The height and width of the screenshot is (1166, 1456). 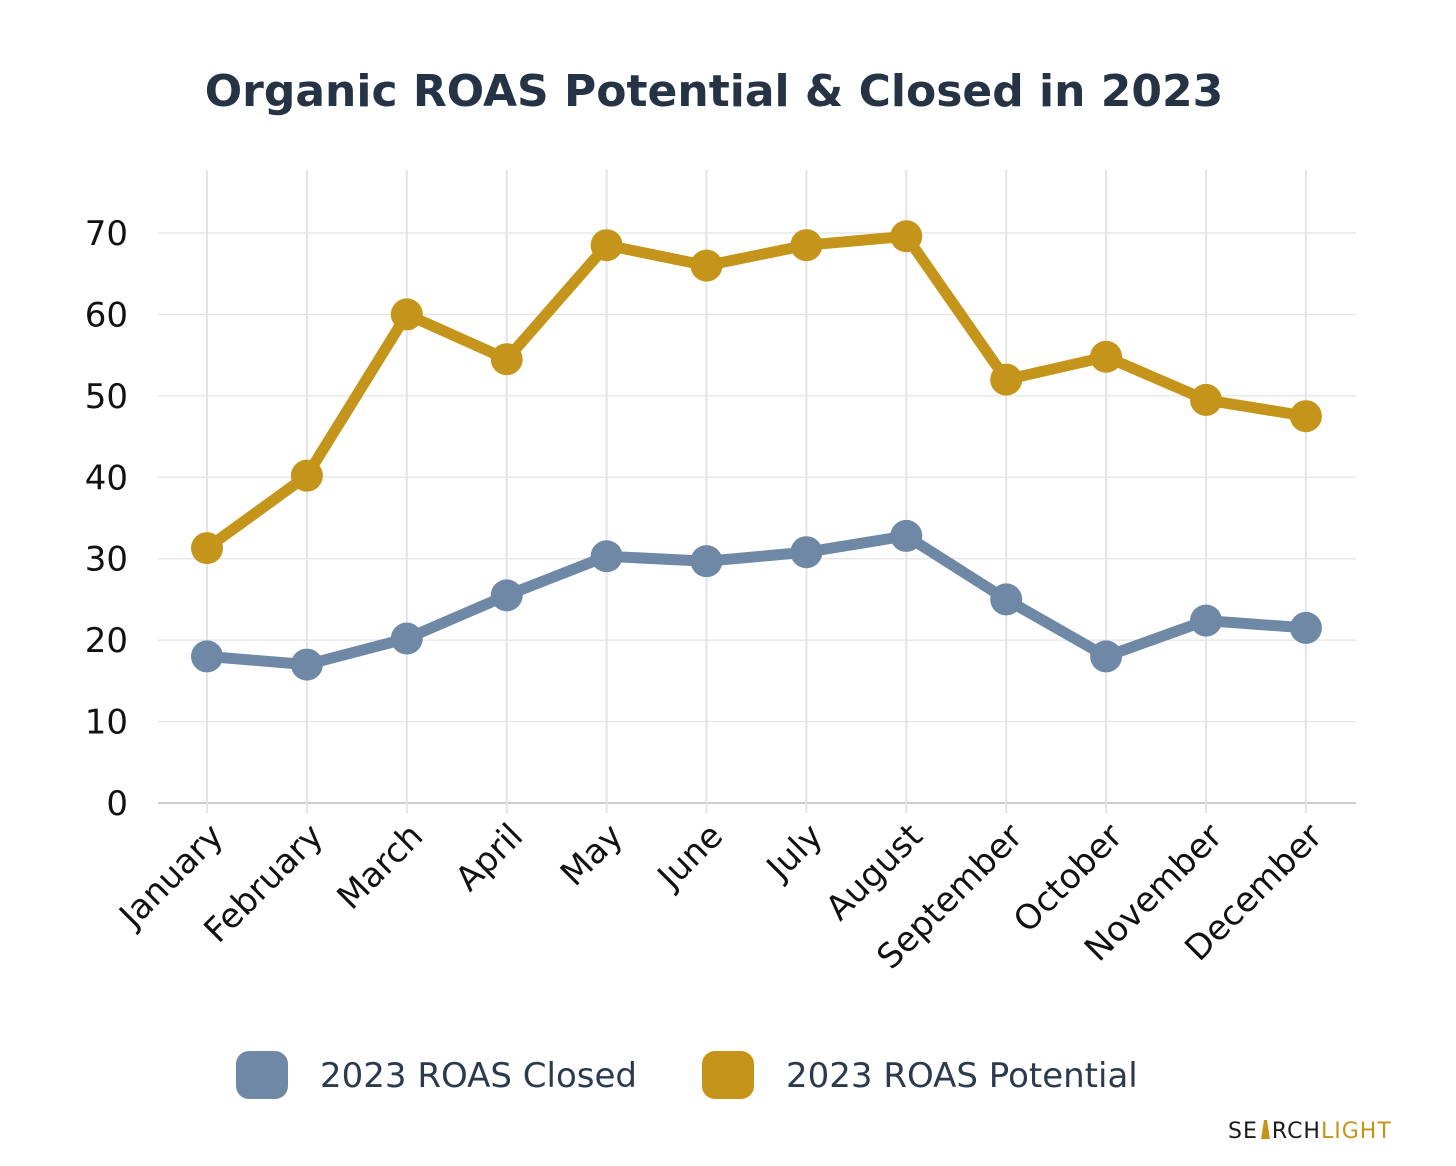 I want to click on y-tick-label: 50, so click(x=106, y=397).